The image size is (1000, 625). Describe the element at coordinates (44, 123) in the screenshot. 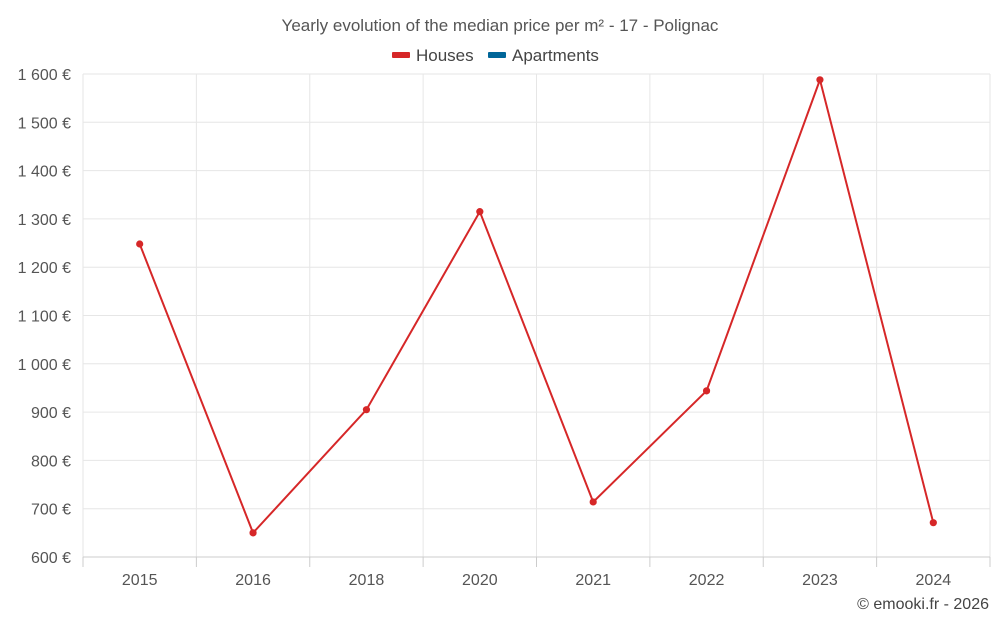

I see `y-tick-label: 1 500 €` at that location.